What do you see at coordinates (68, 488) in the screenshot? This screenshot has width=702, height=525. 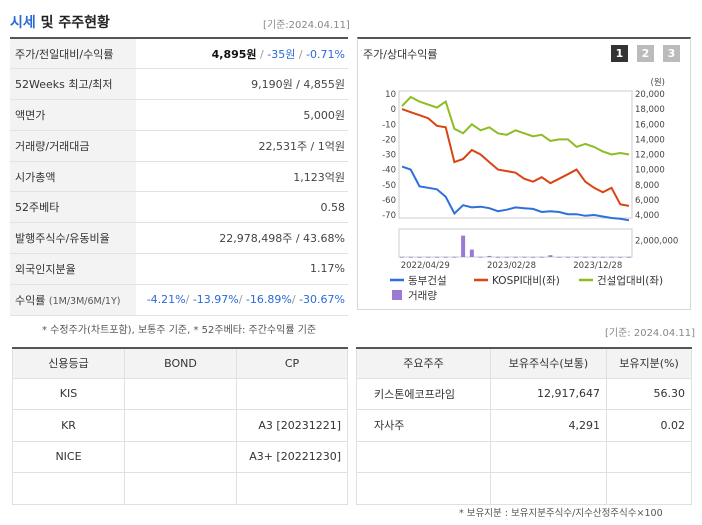 I see `credit-agency` at bounding box center [68, 488].